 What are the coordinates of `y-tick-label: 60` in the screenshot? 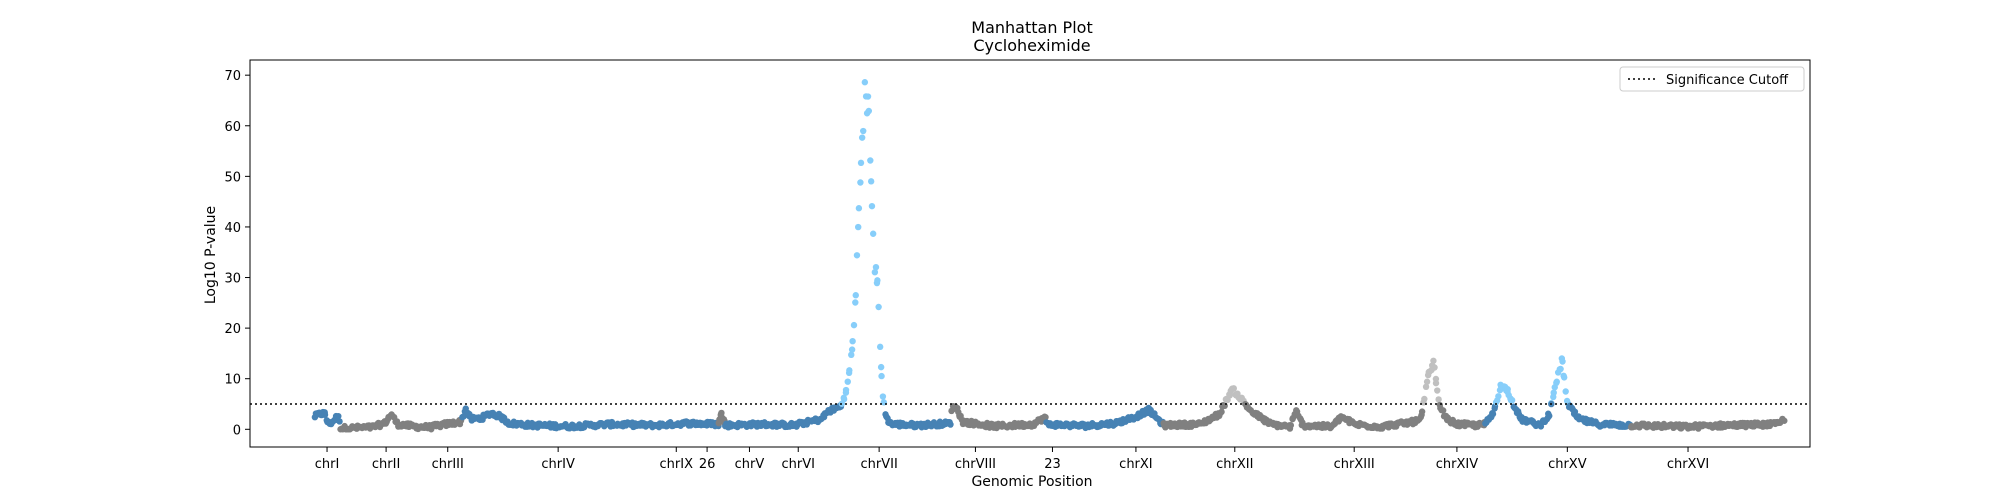 It's located at (232, 127).